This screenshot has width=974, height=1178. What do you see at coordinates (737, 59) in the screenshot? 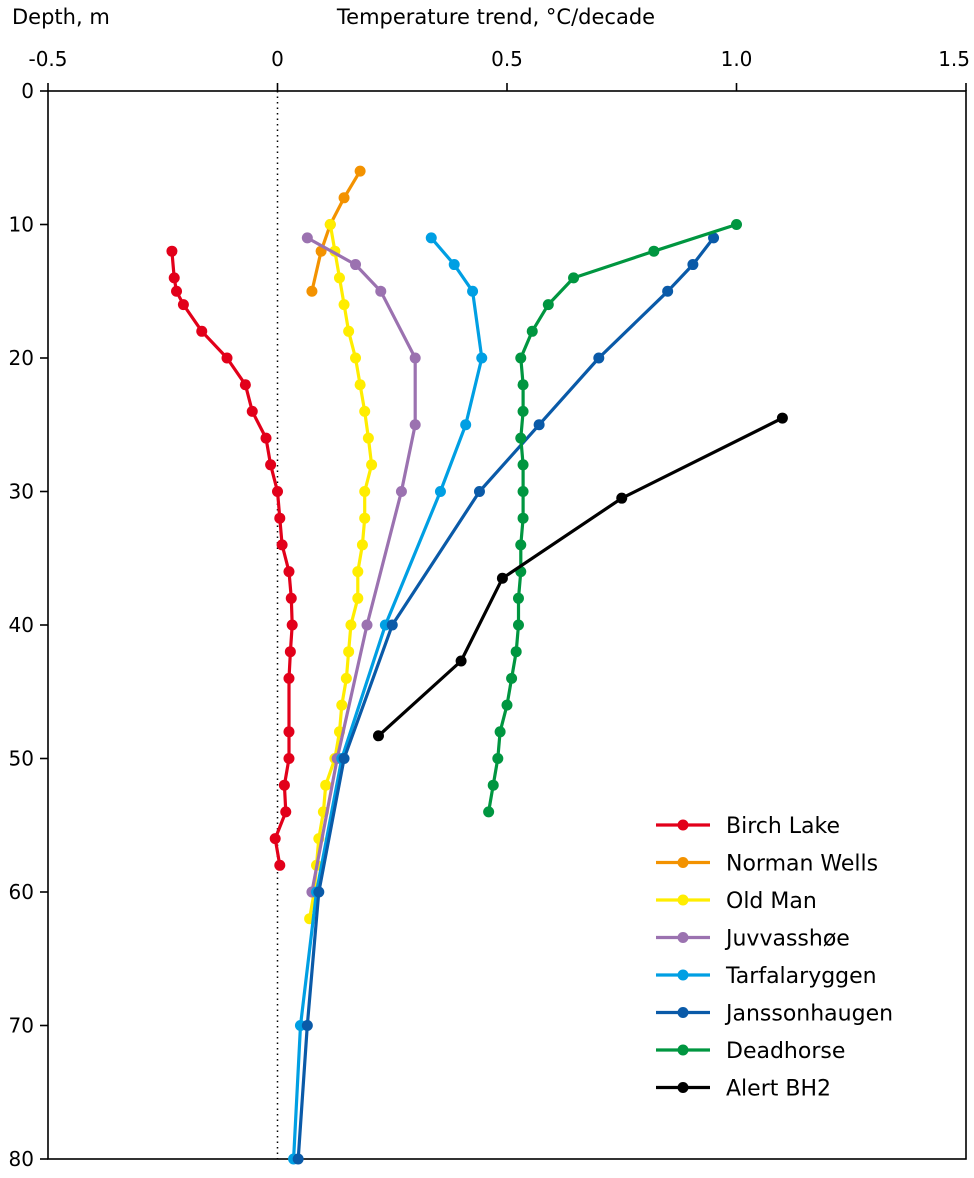
I see `x-tick-label: 1.0` at bounding box center [737, 59].